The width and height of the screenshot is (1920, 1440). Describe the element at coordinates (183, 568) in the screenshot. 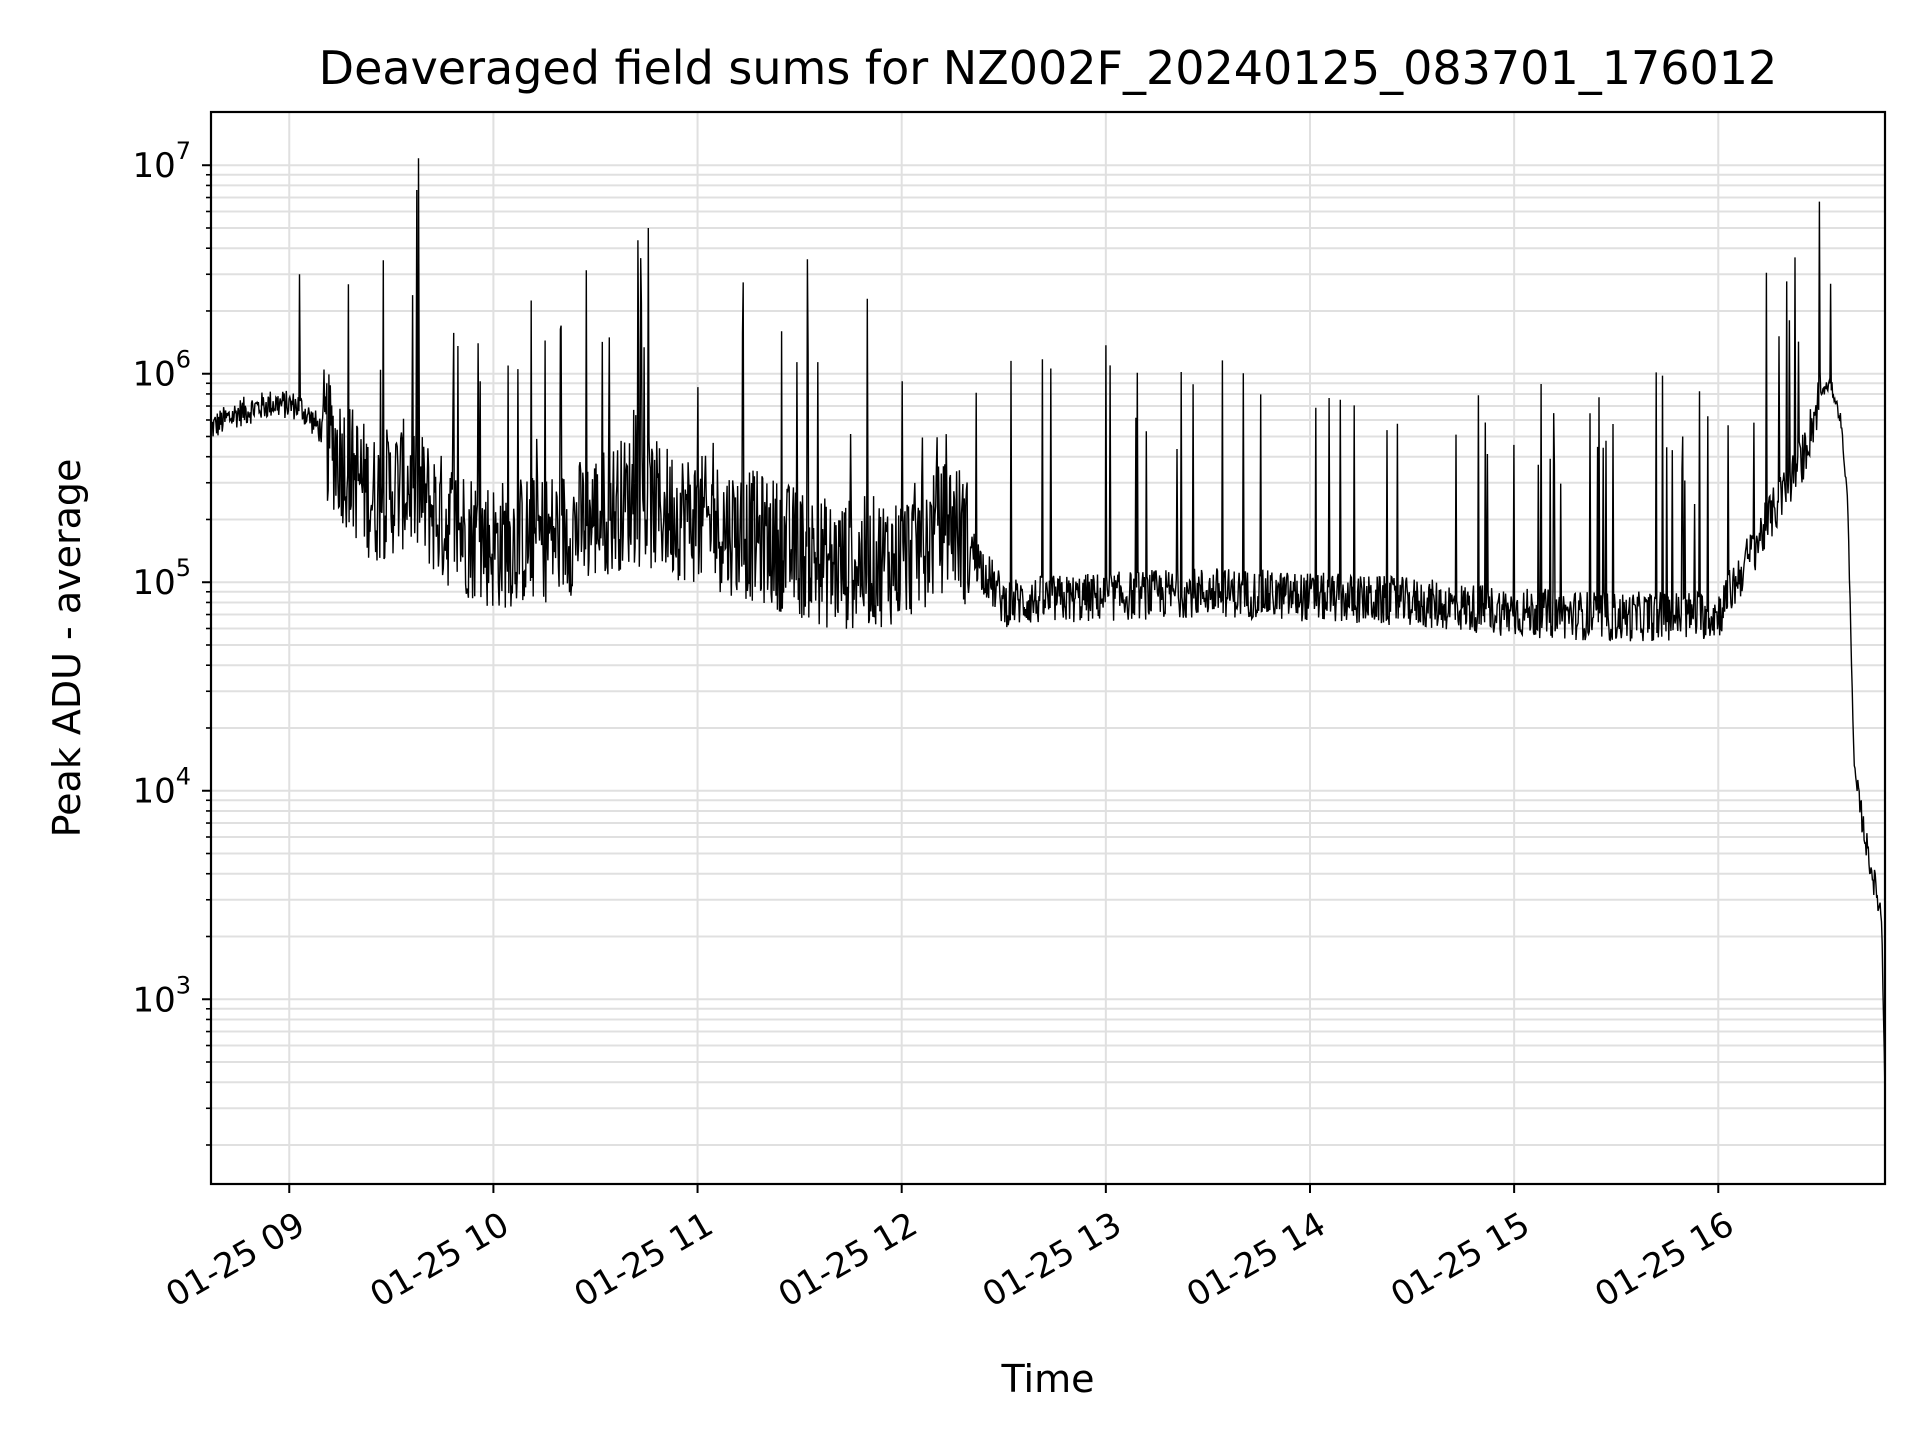

I see `y-tick-exponent: 5` at that location.